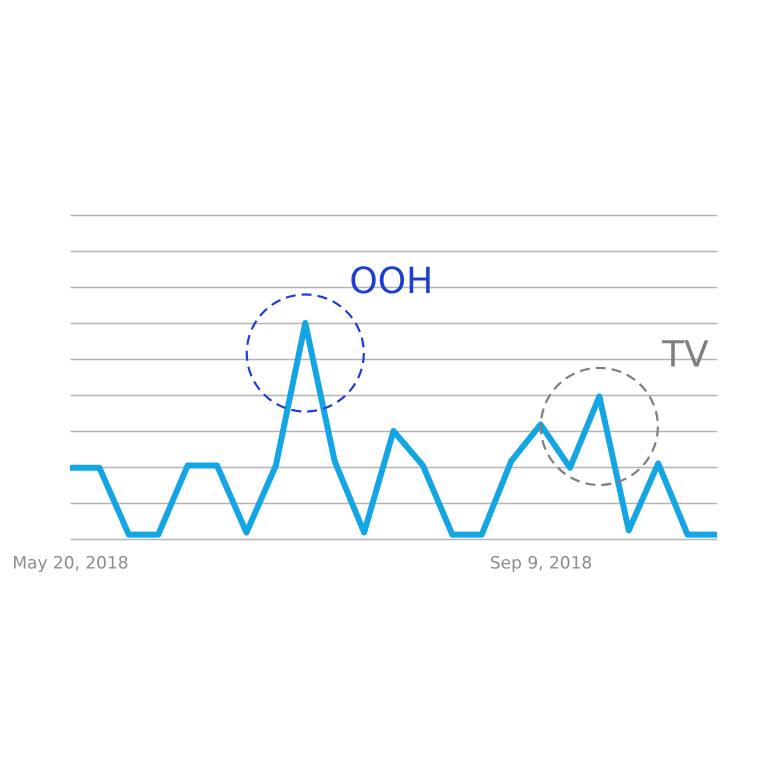 The height and width of the screenshot is (775, 775). I want to click on x-tick-label: May 20, 2018, so click(70, 564).